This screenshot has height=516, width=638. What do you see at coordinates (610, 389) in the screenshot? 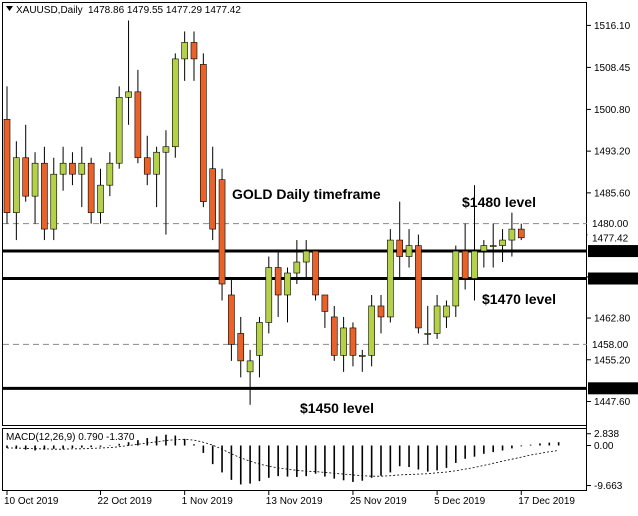
I see `price-label-text: 1450.00` at bounding box center [610, 389].